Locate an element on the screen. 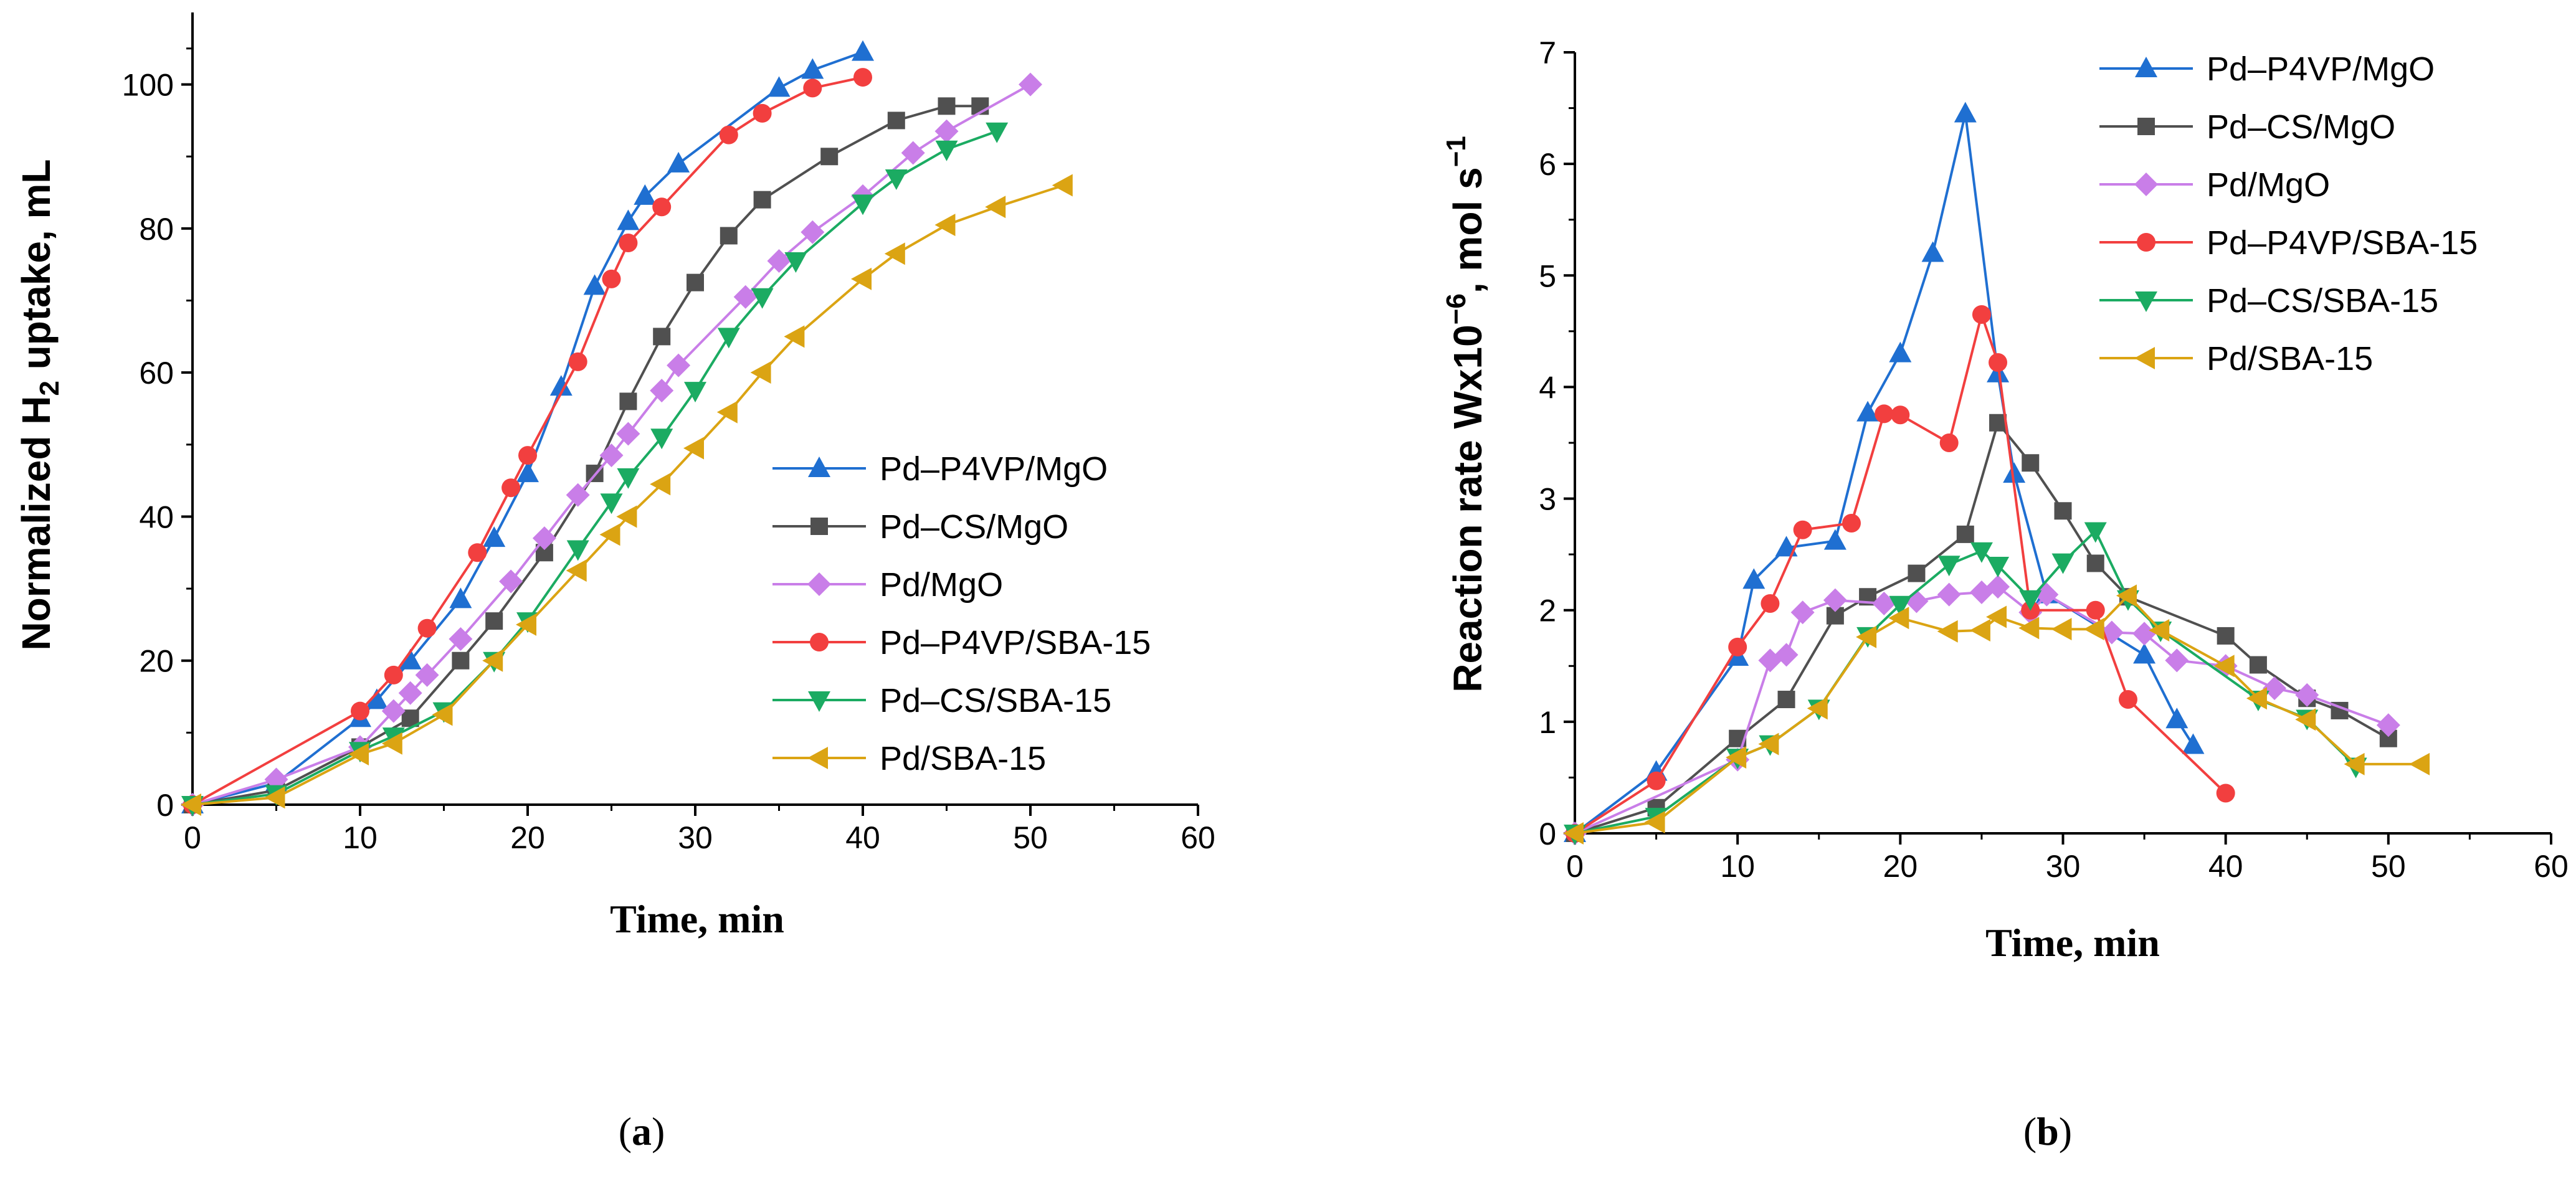 The width and height of the screenshot is (2576, 1179). x-tick-label: 10 is located at coordinates (1737, 866).